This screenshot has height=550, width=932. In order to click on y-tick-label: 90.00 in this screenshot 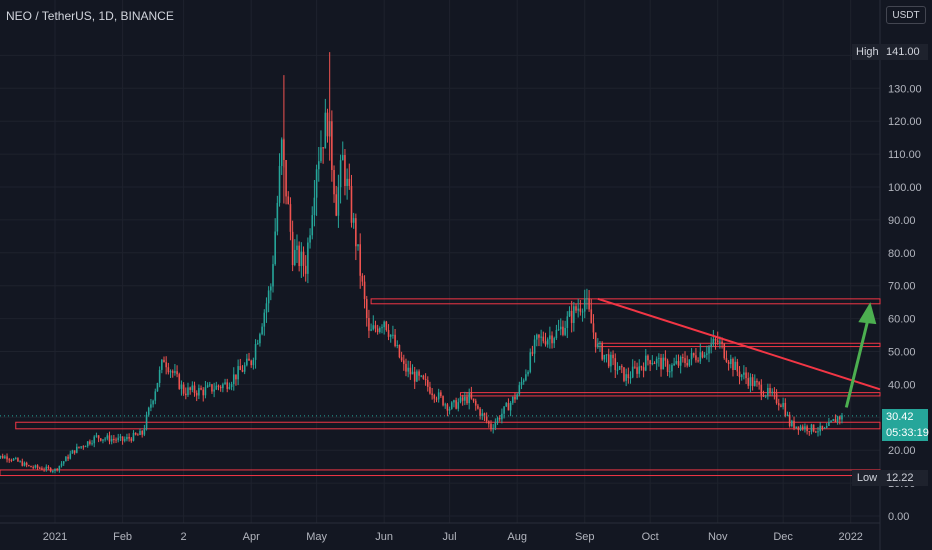, I will do `click(902, 221)`.